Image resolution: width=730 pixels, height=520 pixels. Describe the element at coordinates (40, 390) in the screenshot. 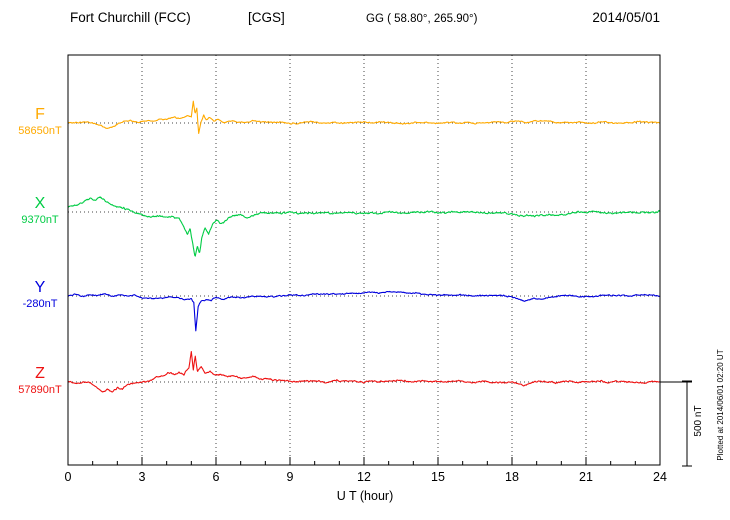

I see `component-baseline-z: 57890nT` at that location.